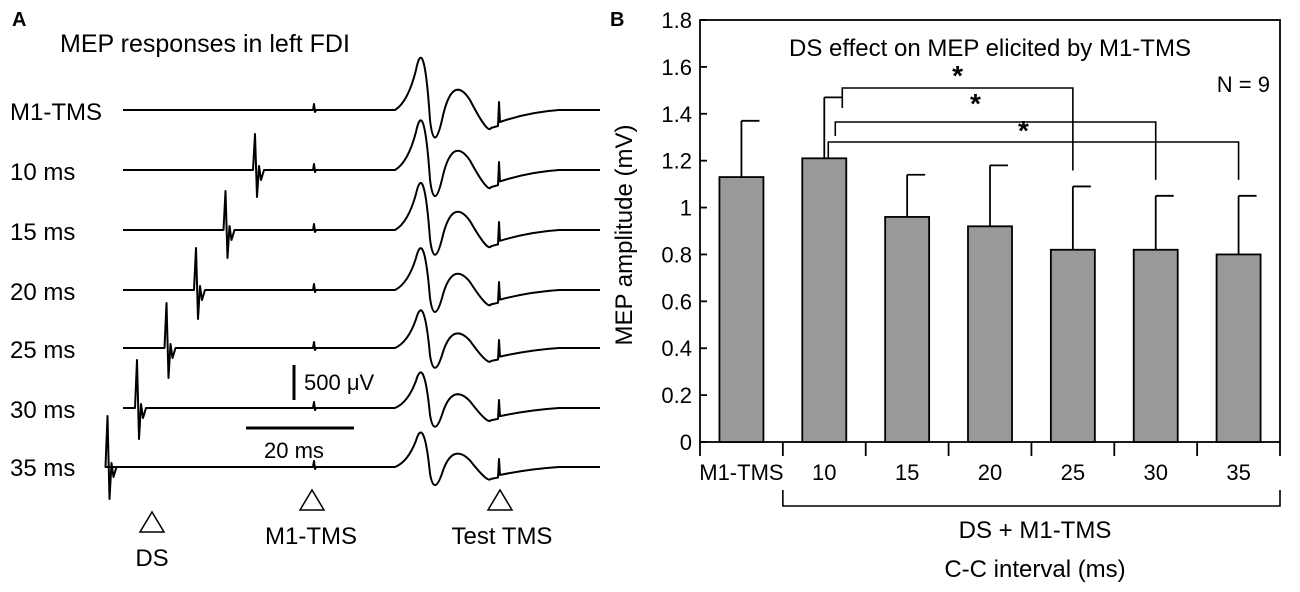  Describe the element at coordinates (676, 395) in the screenshot. I see `y-tick-label: 0.2` at that location.